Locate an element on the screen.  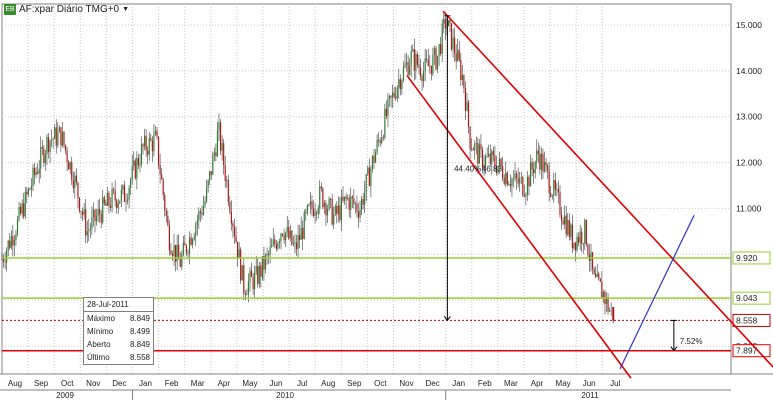
info-row-open: Aberto 8.849 is located at coordinates (118, 344).